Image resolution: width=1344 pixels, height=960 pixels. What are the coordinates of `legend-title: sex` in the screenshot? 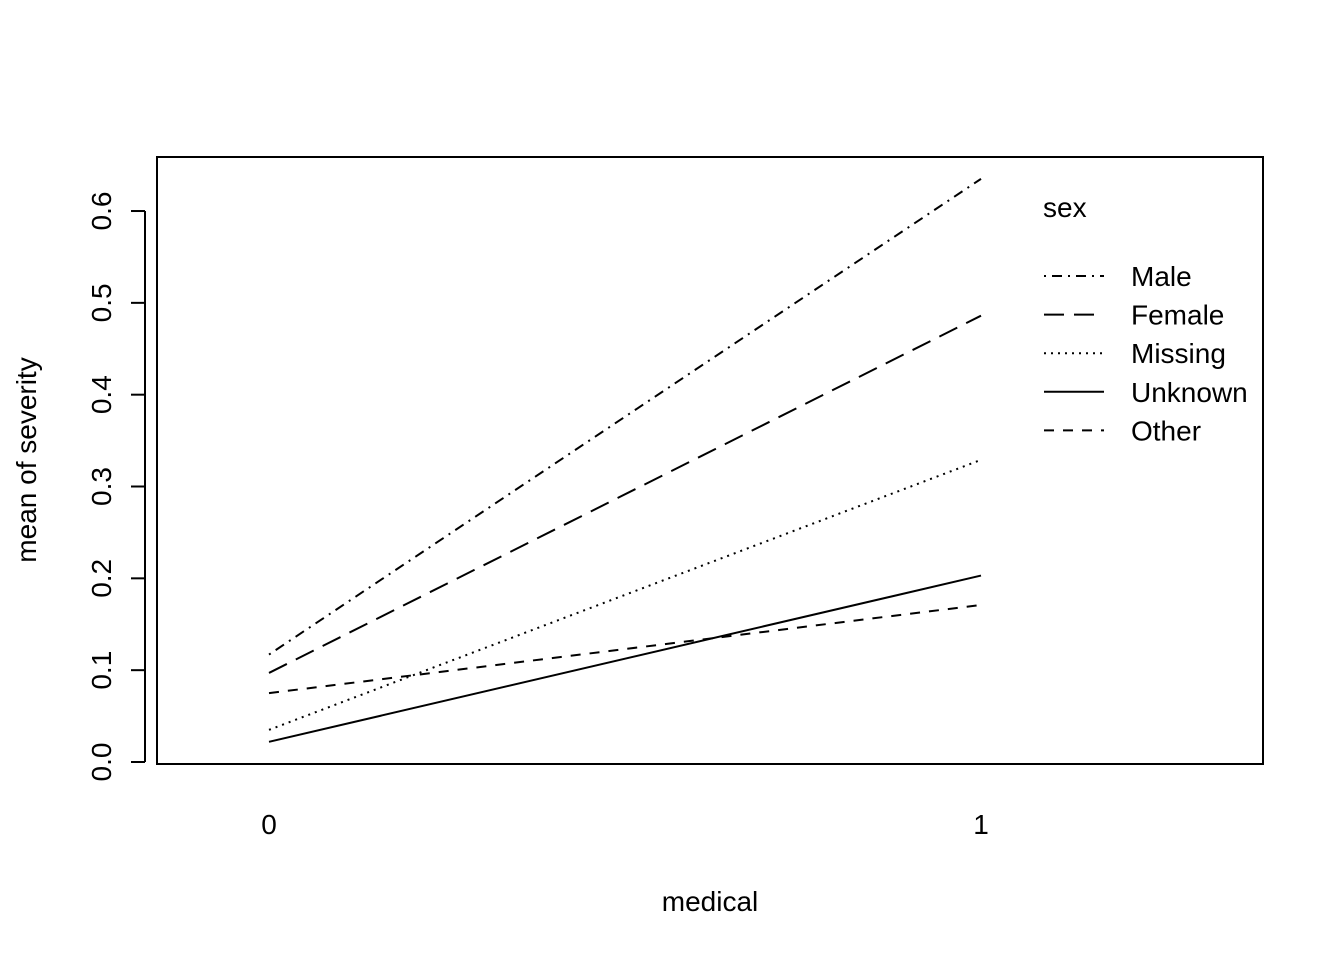 It's located at (1065, 207).